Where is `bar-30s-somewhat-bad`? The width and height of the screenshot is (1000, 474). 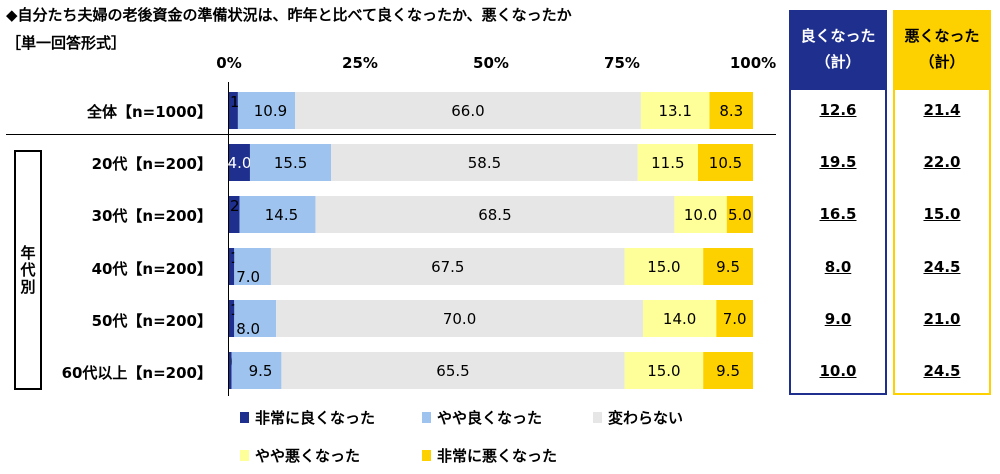 bar-30s-somewhat-bad is located at coordinates (700, 214).